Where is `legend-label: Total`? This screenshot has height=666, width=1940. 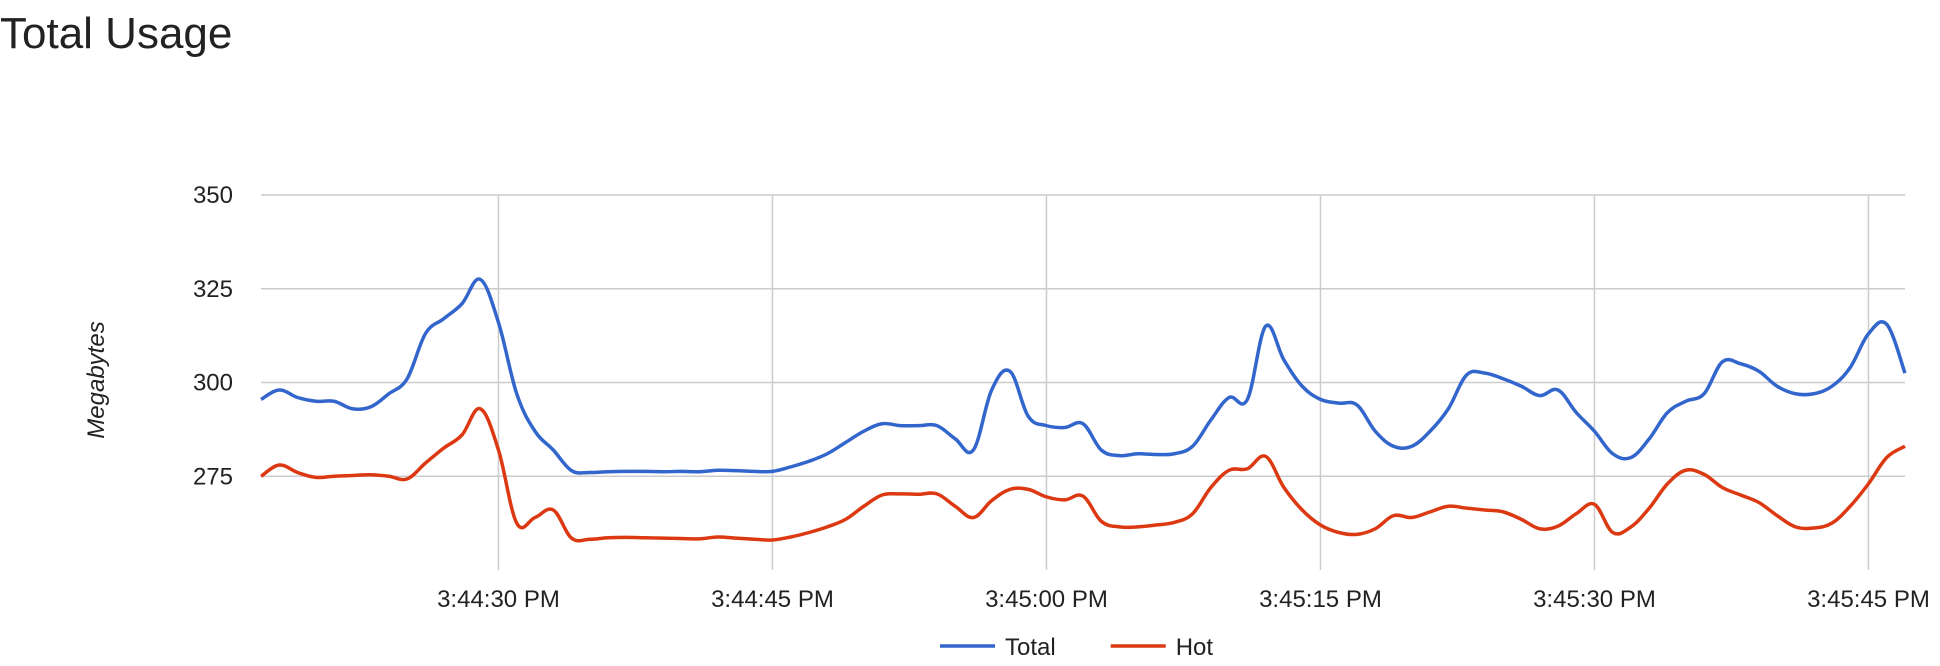
legend-label: Total is located at coordinates (1030, 647).